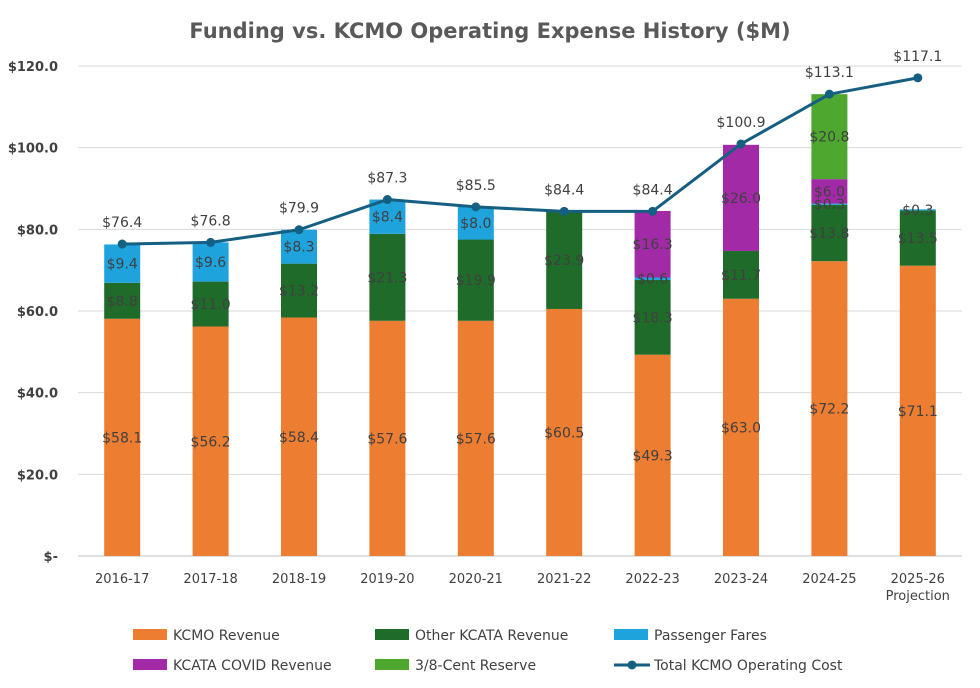  I want to click on bar-data-label: $60.5, so click(564, 433).